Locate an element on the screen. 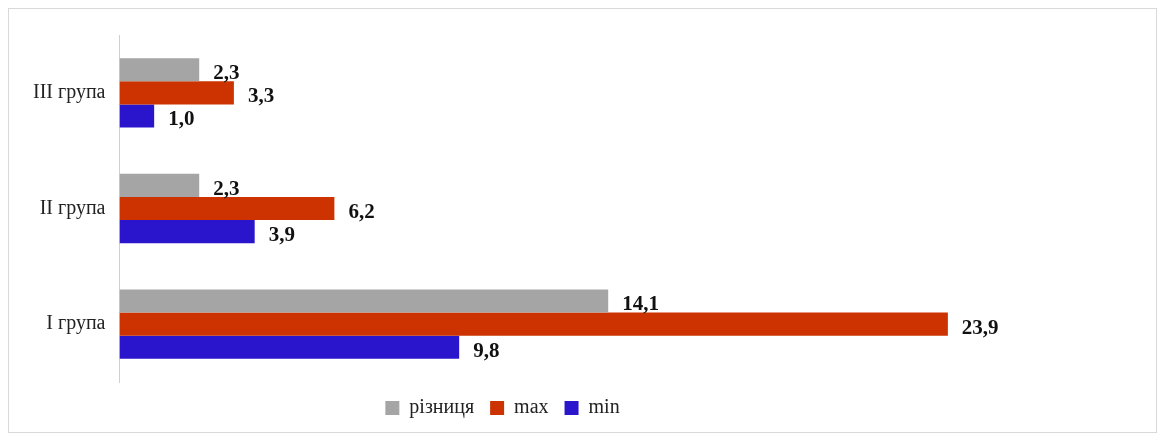  legend-label: різниця is located at coordinates (442, 407).